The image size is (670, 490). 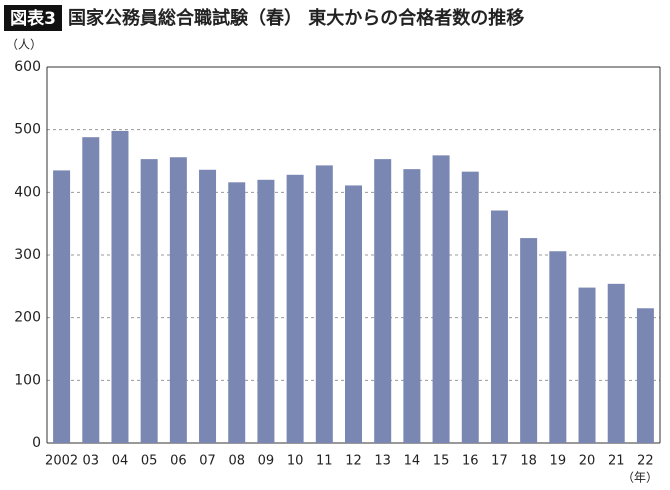 I want to click on y-tick-label: 300, so click(x=27, y=255).